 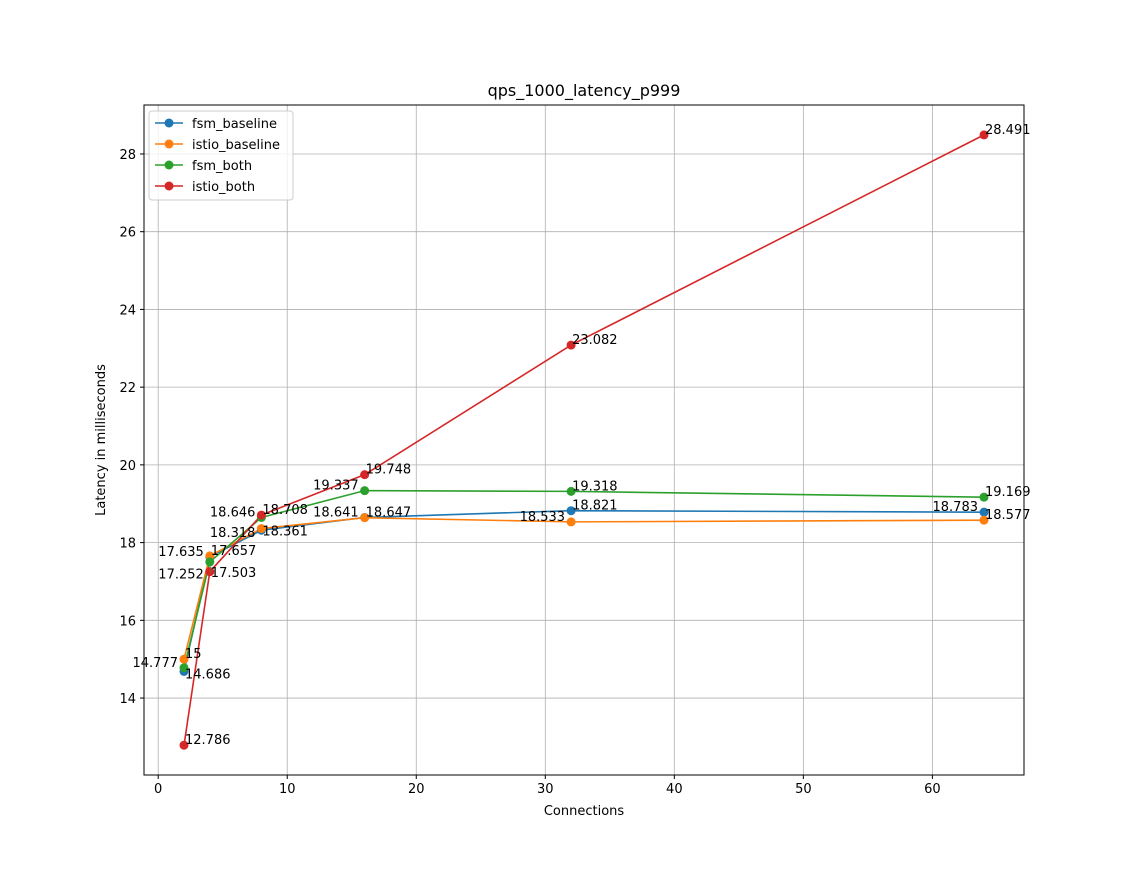 I want to click on data-label-fsm_both: 17.503, so click(x=234, y=573).